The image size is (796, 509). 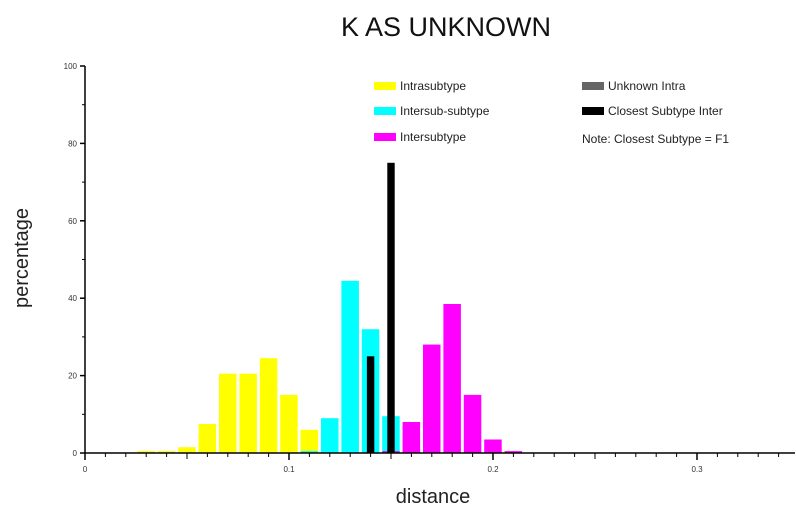 What do you see at coordinates (71, 66) in the screenshot?
I see `y-tick-label: 100` at bounding box center [71, 66].